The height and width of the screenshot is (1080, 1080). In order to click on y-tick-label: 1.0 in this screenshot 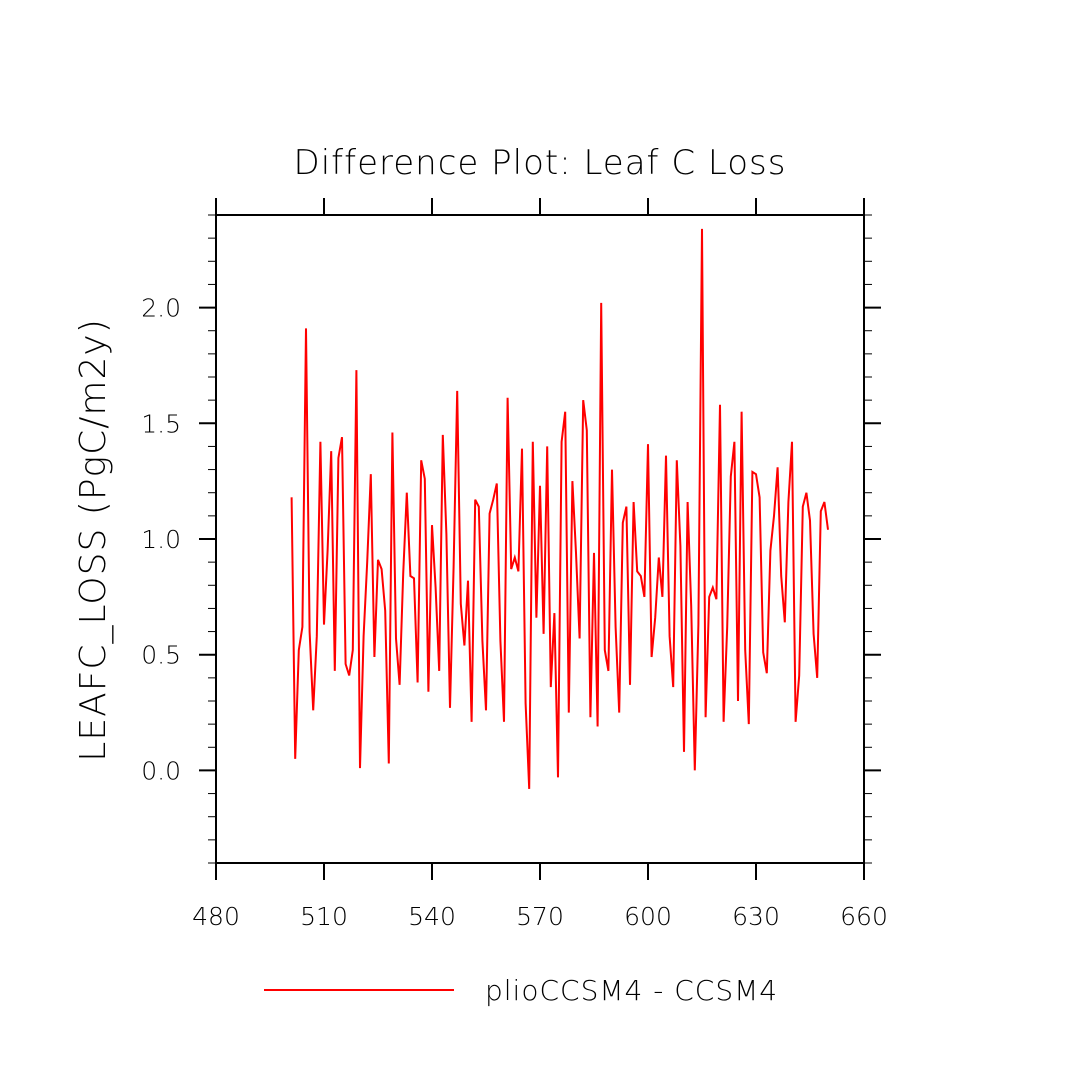, I will do `click(161, 539)`.